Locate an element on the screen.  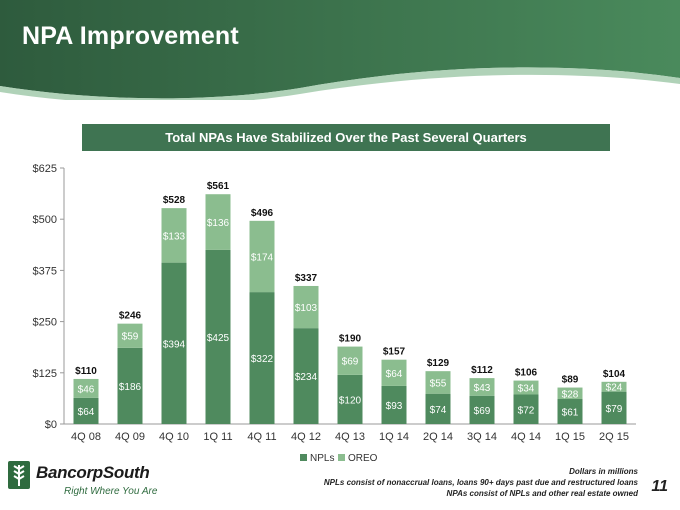
data-label-npl: $74 is located at coordinates (438, 410).